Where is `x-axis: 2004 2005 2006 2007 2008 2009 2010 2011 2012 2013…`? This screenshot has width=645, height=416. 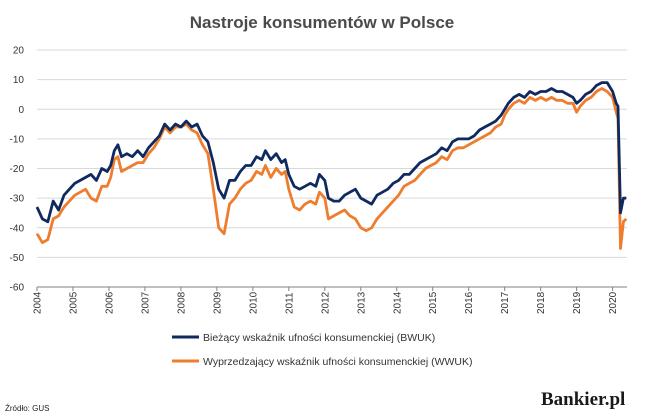
x-axis: 2004 2005 2006 2007 2008 2009 2010 2011 2012 2013… is located at coordinates (326, 300).